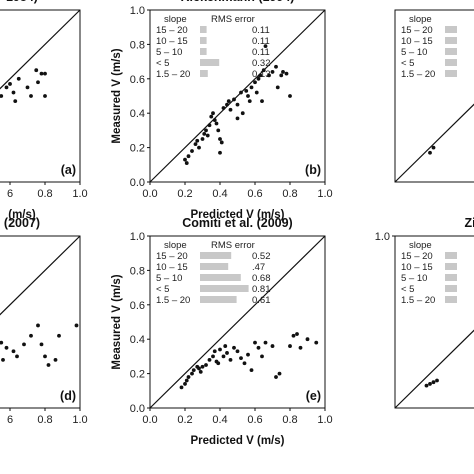 The image size is (474, 474). I want to click on y-tick-label: 1.0, so click(137, 11).